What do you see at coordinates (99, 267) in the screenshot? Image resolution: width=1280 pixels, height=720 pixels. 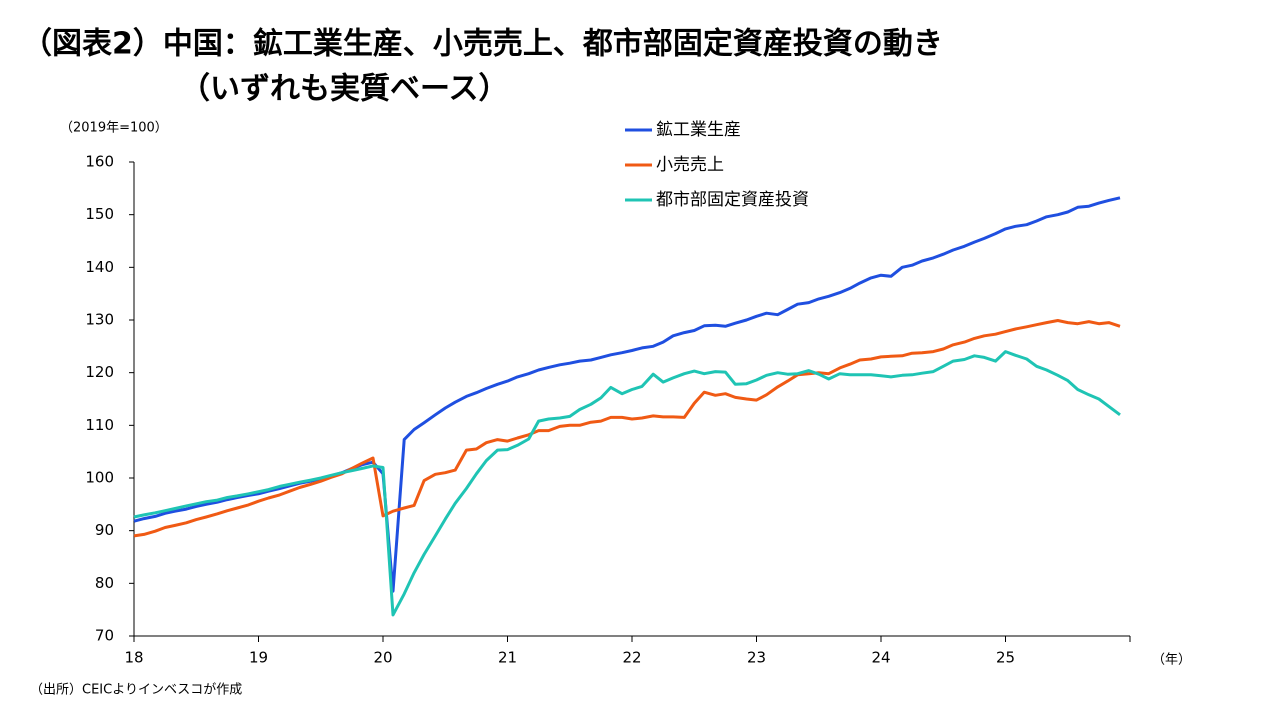 I see `y-tick-label: 140` at bounding box center [99, 267].